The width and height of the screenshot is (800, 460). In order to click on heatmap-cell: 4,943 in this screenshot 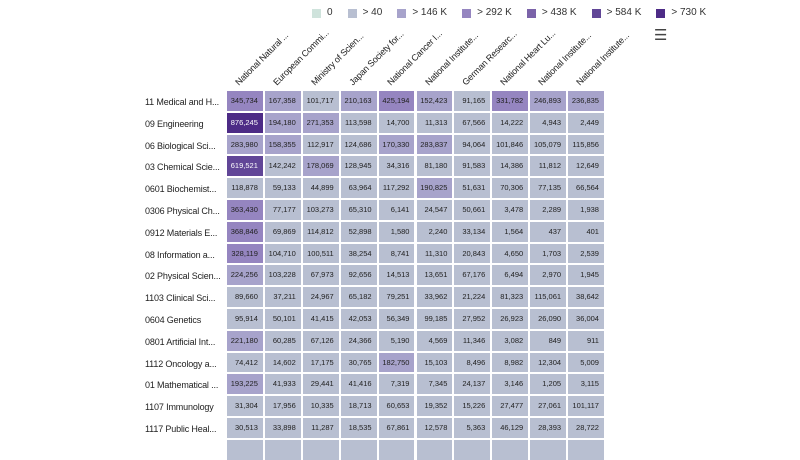, I will do `click(548, 122)`.